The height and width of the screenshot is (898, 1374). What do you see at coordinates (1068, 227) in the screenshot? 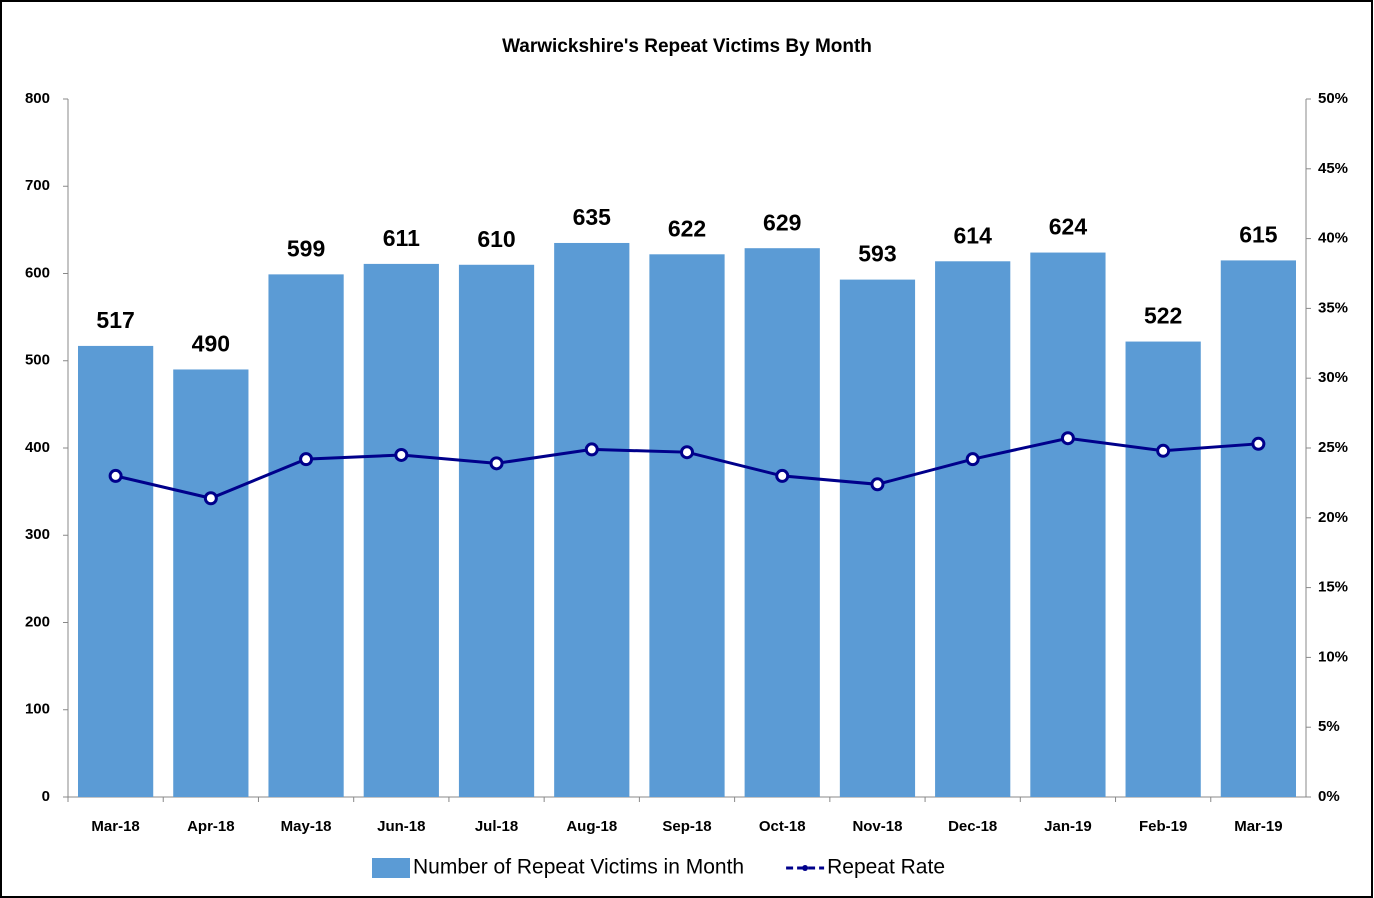
I see `data-label: 624` at bounding box center [1068, 227].